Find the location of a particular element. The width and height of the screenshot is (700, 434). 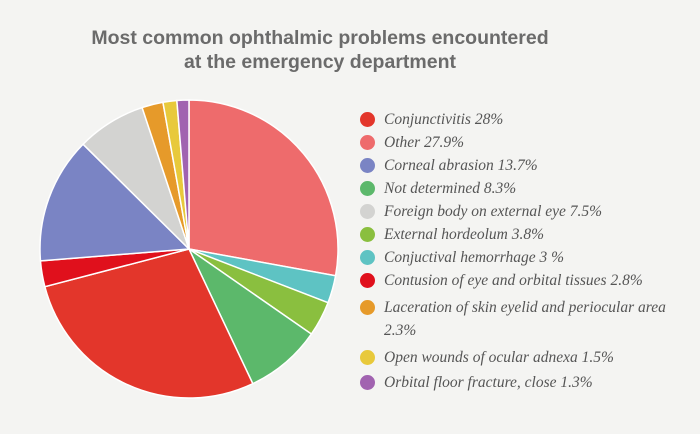

legend-item: Not determined 8.3% is located at coordinates (525, 188).